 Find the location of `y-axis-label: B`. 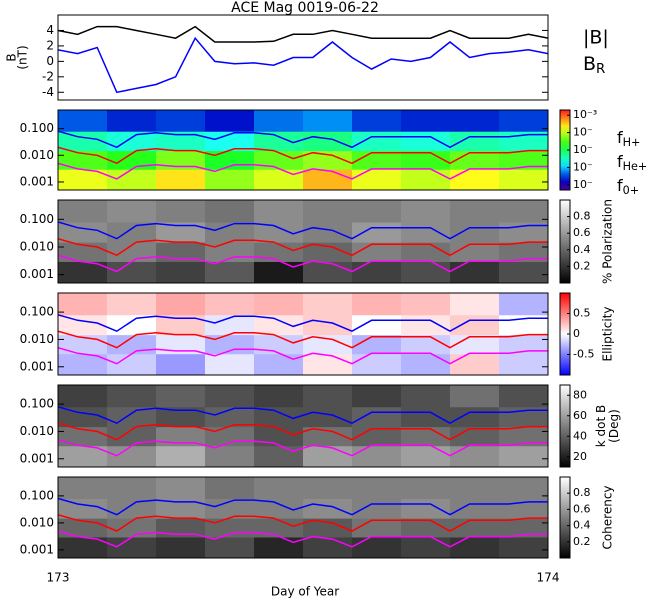

y-axis-label: B is located at coordinates (12, 57).